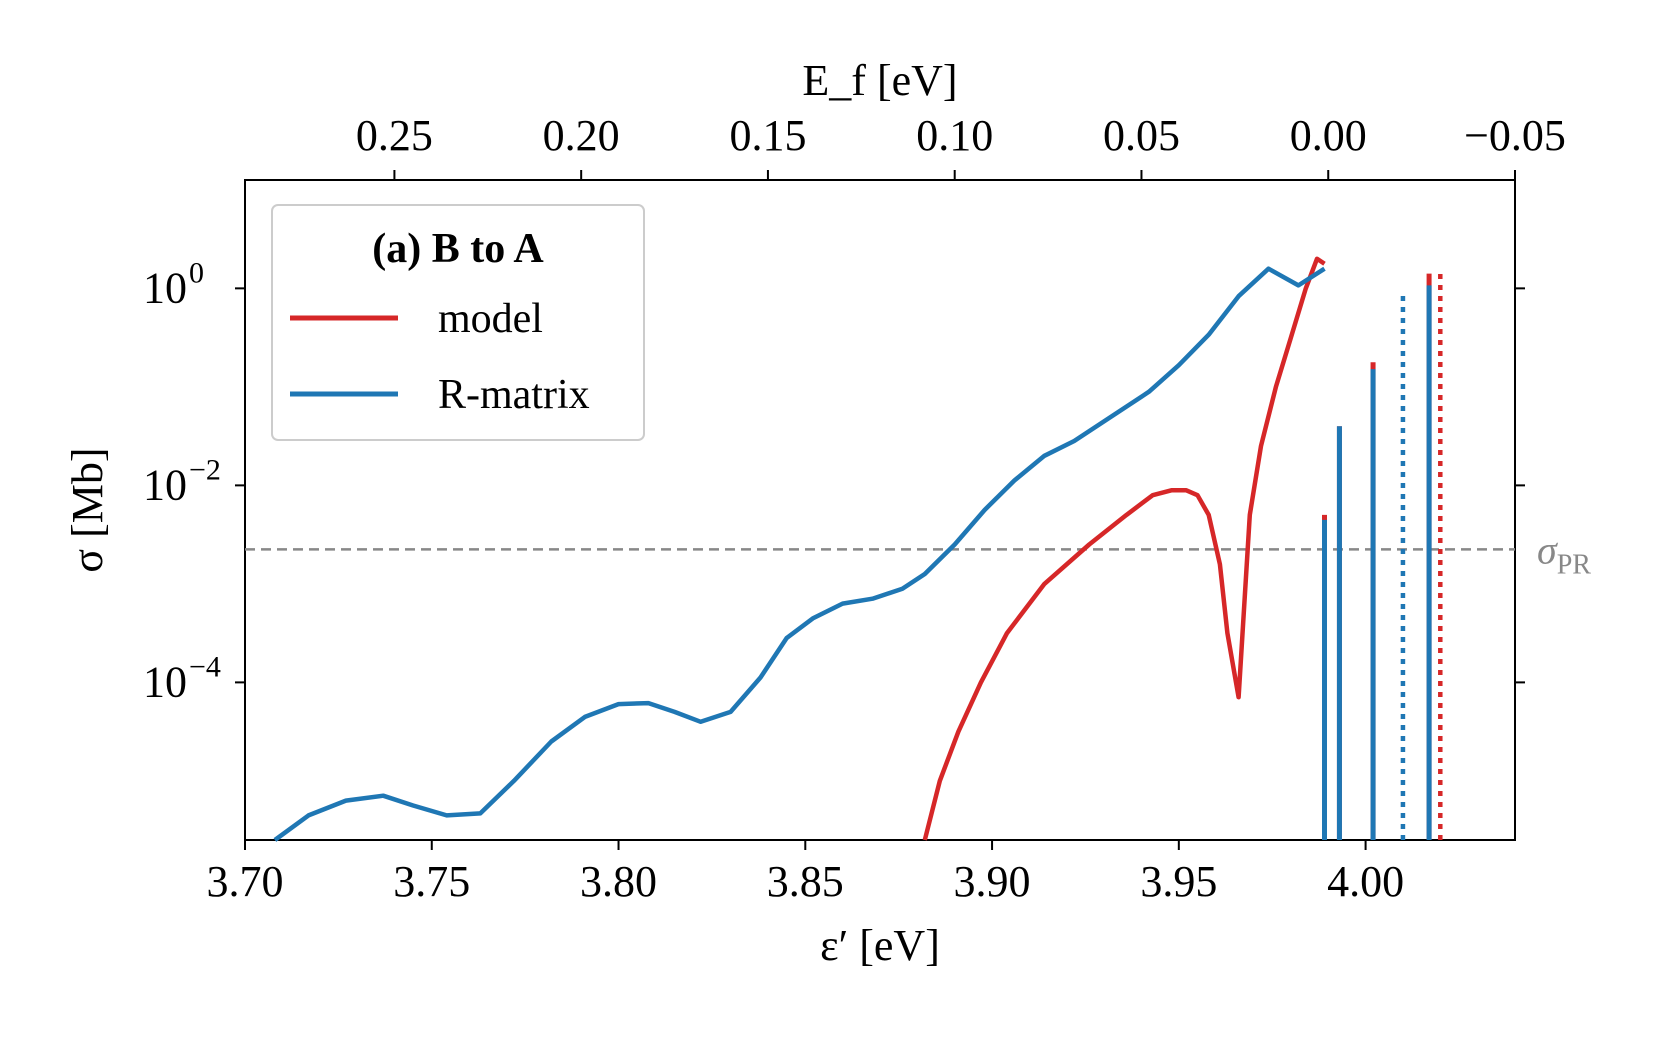 This screenshot has width=1661, height=1038. Describe the element at coordinates (581, 135) in the screenshot. I see `x2-tick-label-1: 0.20` at that location.